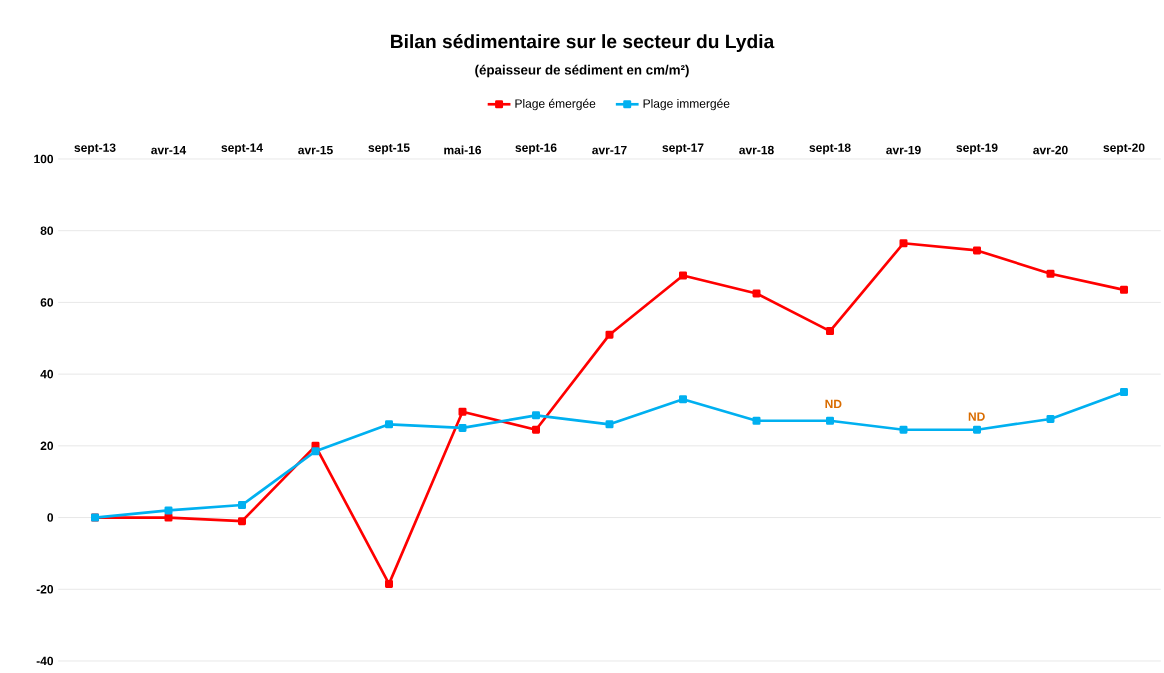 Image resolution: width=1164 pixels, height=673 pixels. I want to click on x-tick-label: sept-19, so click(977, 149).